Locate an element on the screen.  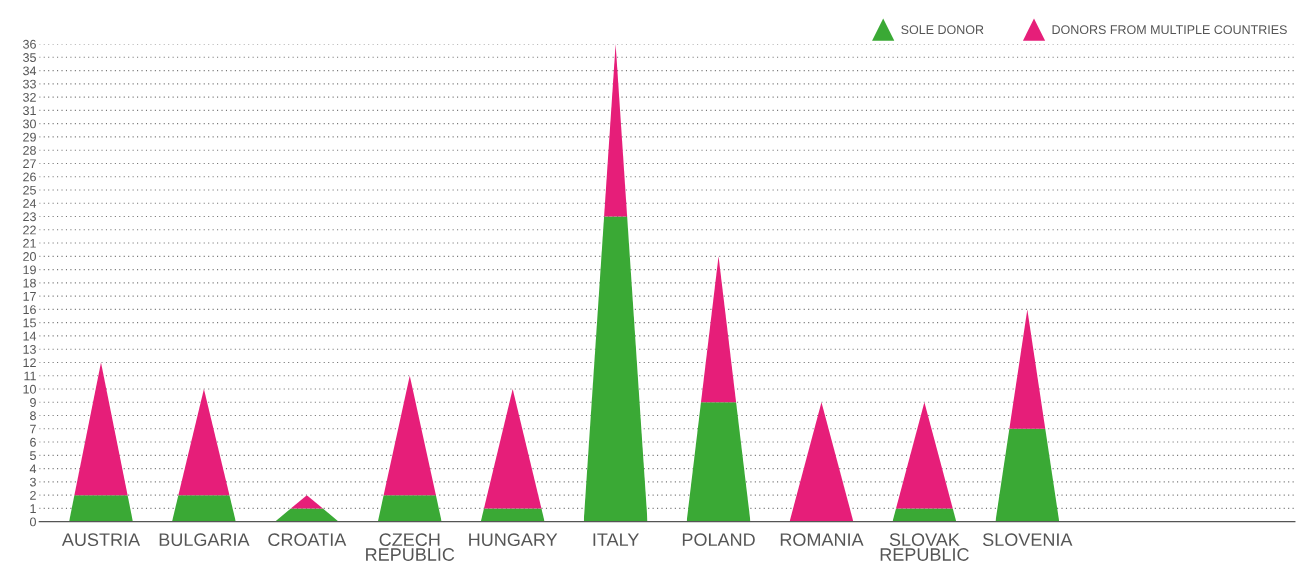
x-tick-label: SLOVENIA is located at coordinates (1027, 540).